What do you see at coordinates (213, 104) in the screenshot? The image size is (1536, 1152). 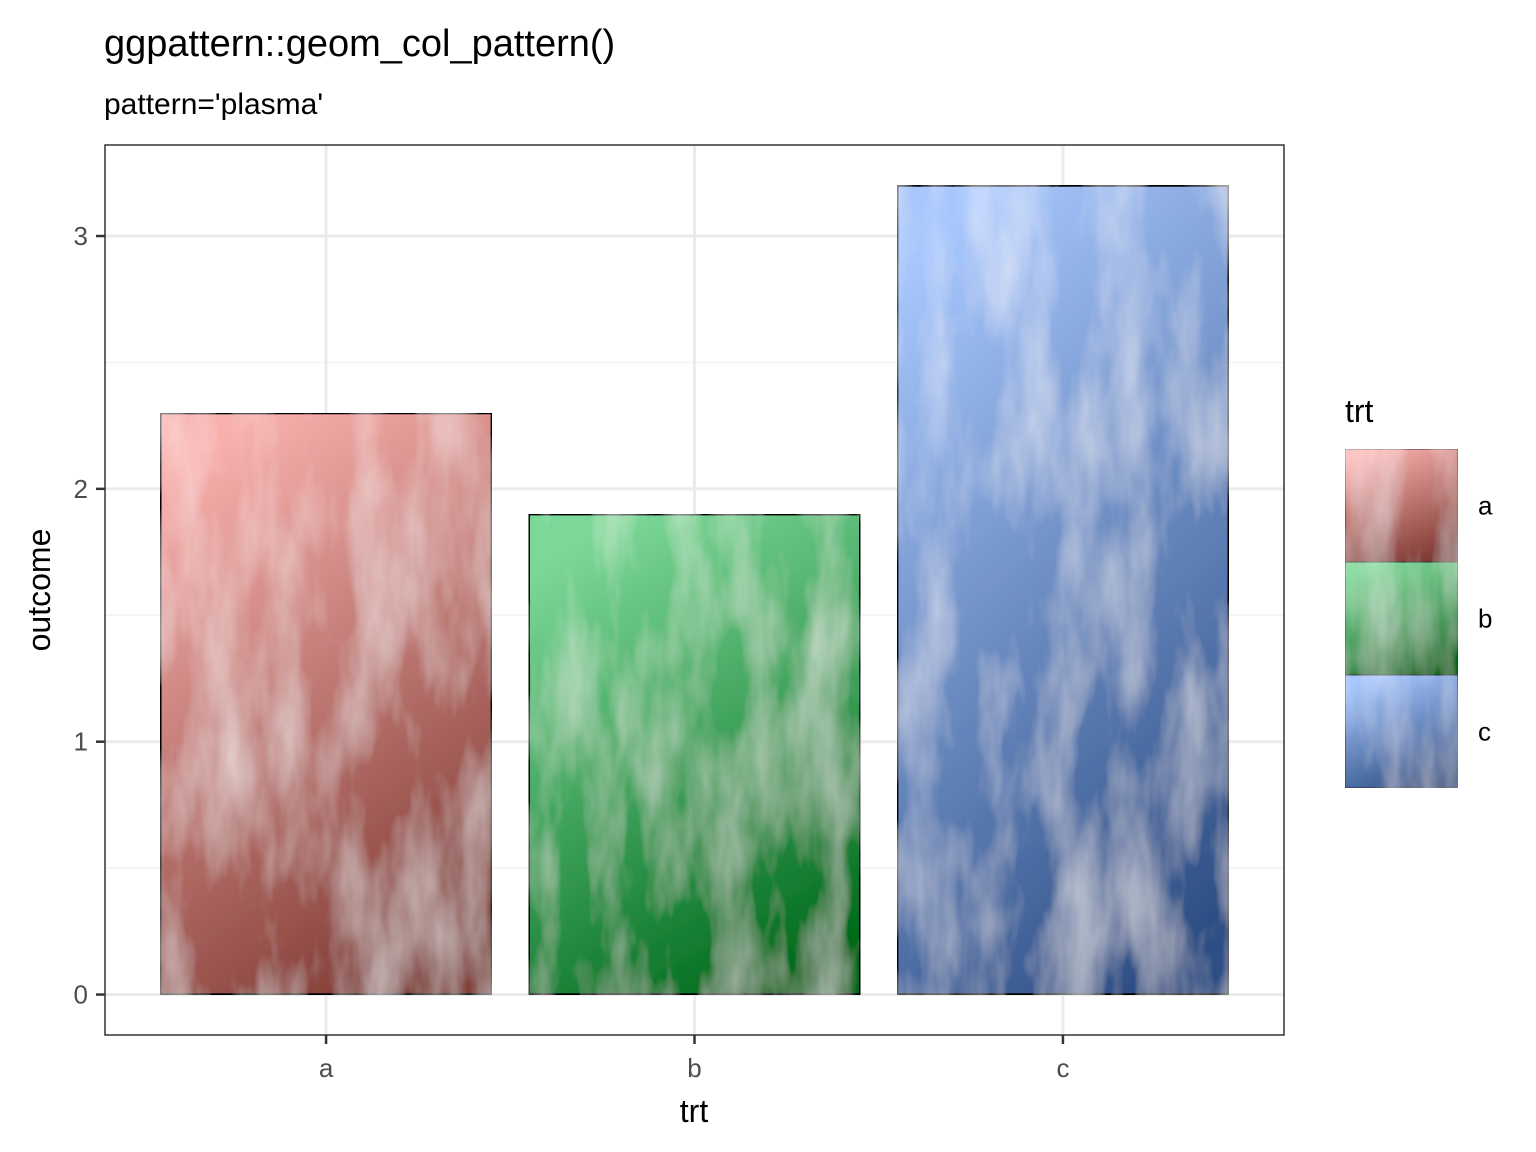 I see `chart-subtitle: pattern='plasma'` at bounding box center [213, 104].